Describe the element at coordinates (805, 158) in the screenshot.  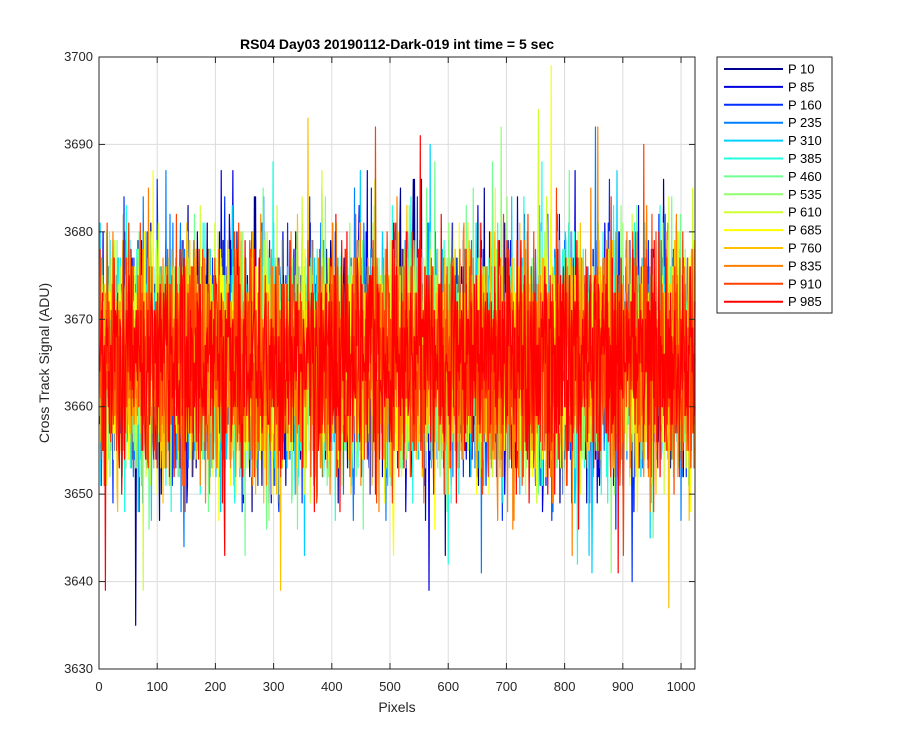
I see `legend-entry: P 385` at that location.